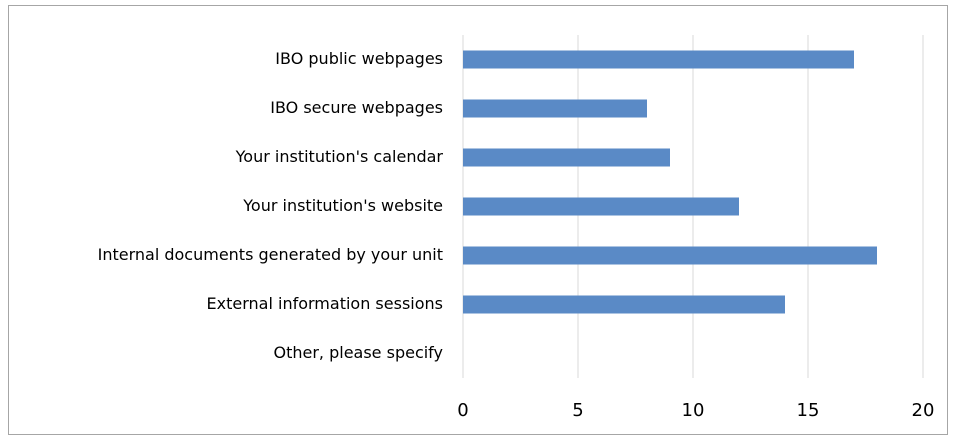 The image size is (956, 440). I want to click on y-tick-label: Your institution's calendar, so click(339, 156).